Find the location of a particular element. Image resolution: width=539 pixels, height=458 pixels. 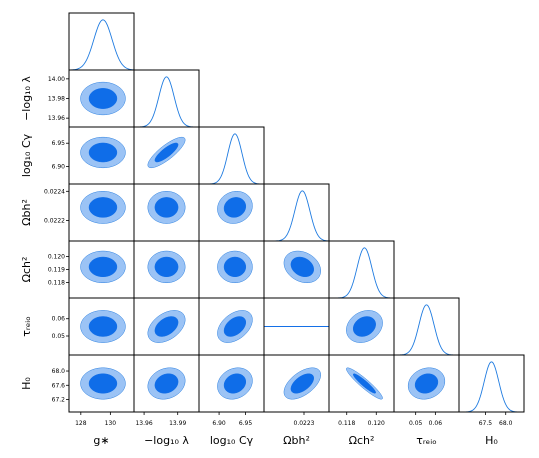

panel-H0-vs-obh2 is located at coordinates (296, 383).